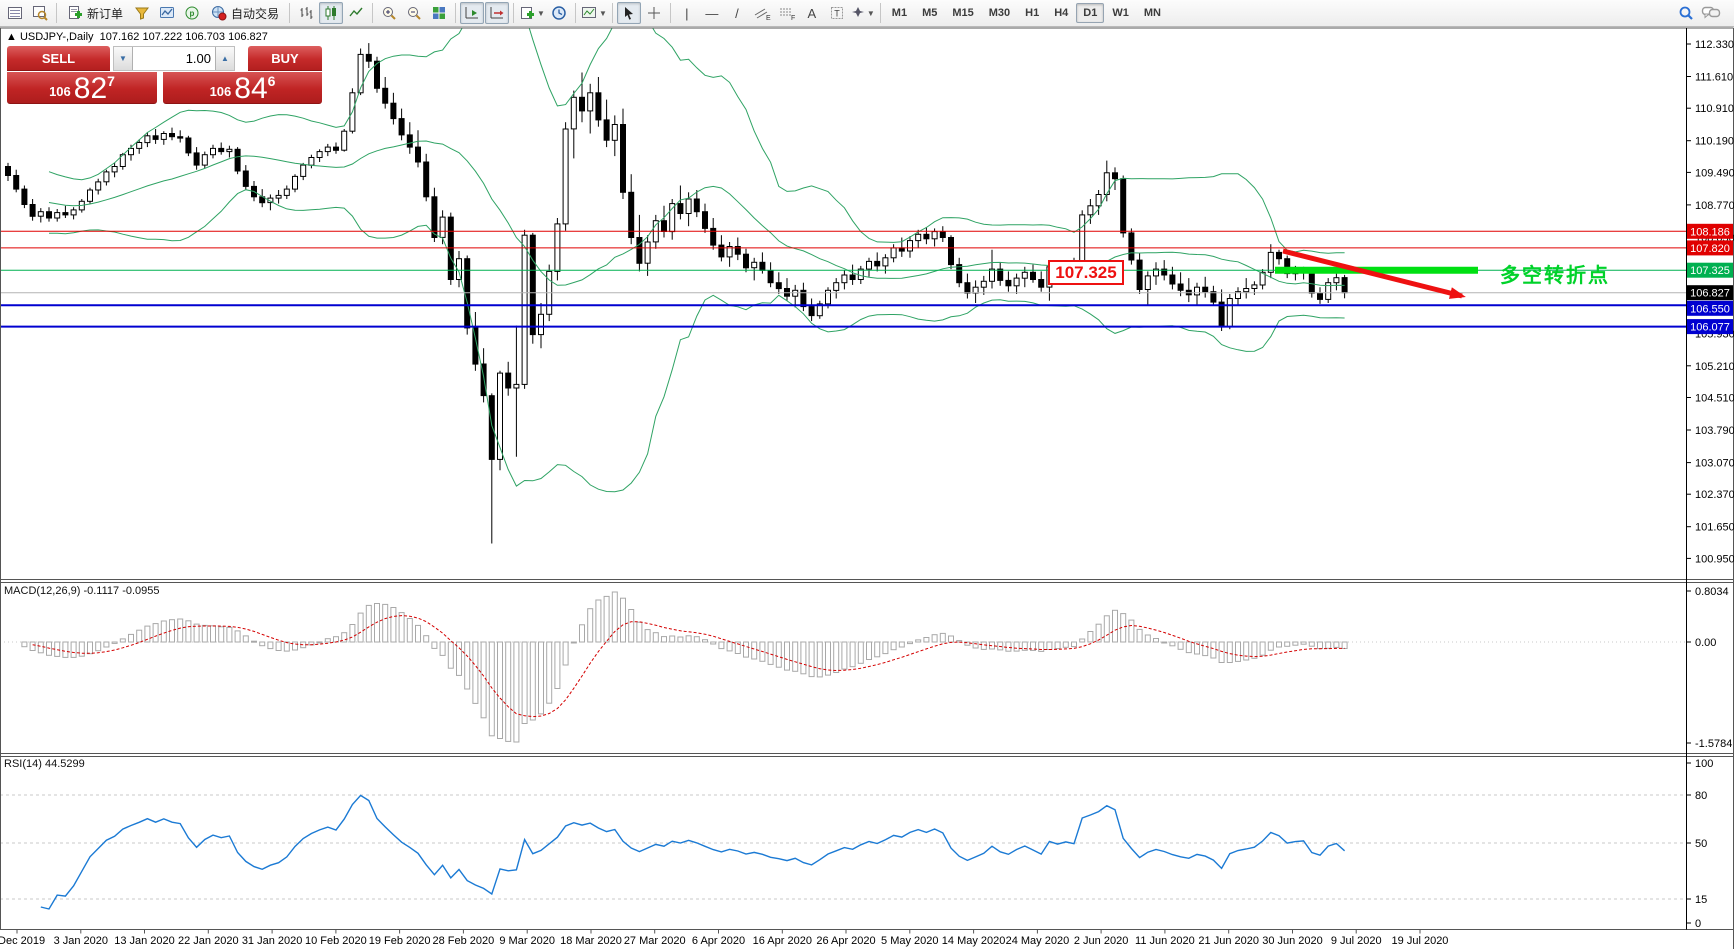 The image size is (1734, 949). What do you see at coordinates (56, 37) in the screenshot?
I see `symbol-period-label: USDJPY-,Daily` at bounding box center [56, 37].